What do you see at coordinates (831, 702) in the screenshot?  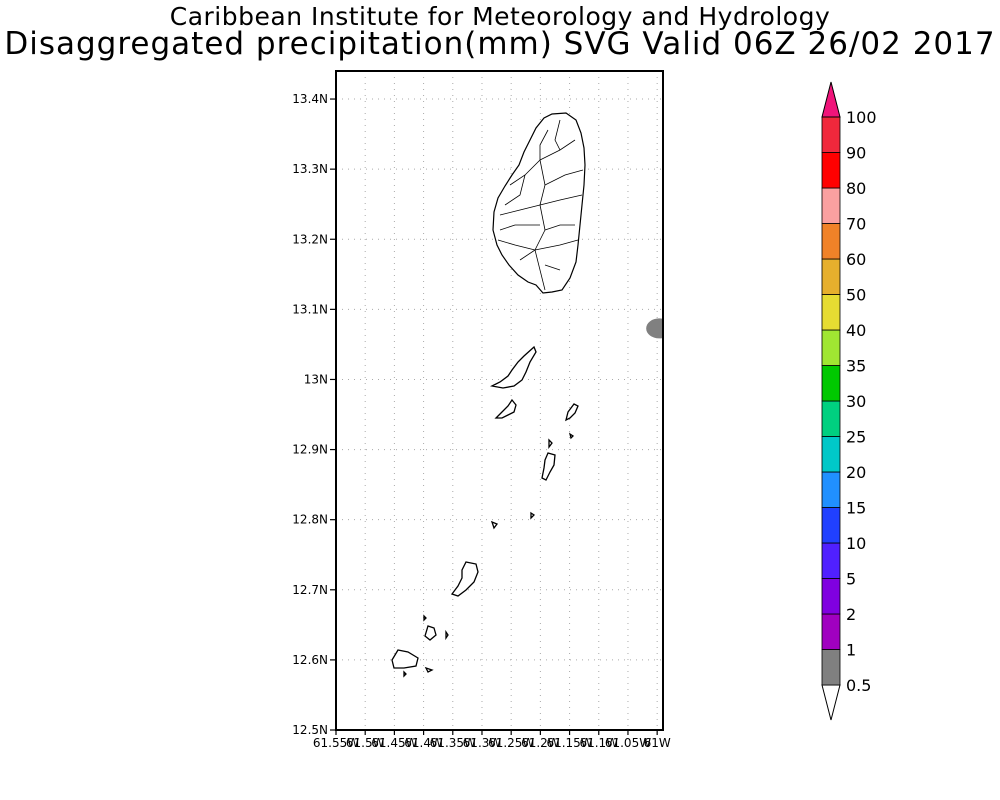 I see `colorbar-below-triangle` at bounding box center [831, 702].